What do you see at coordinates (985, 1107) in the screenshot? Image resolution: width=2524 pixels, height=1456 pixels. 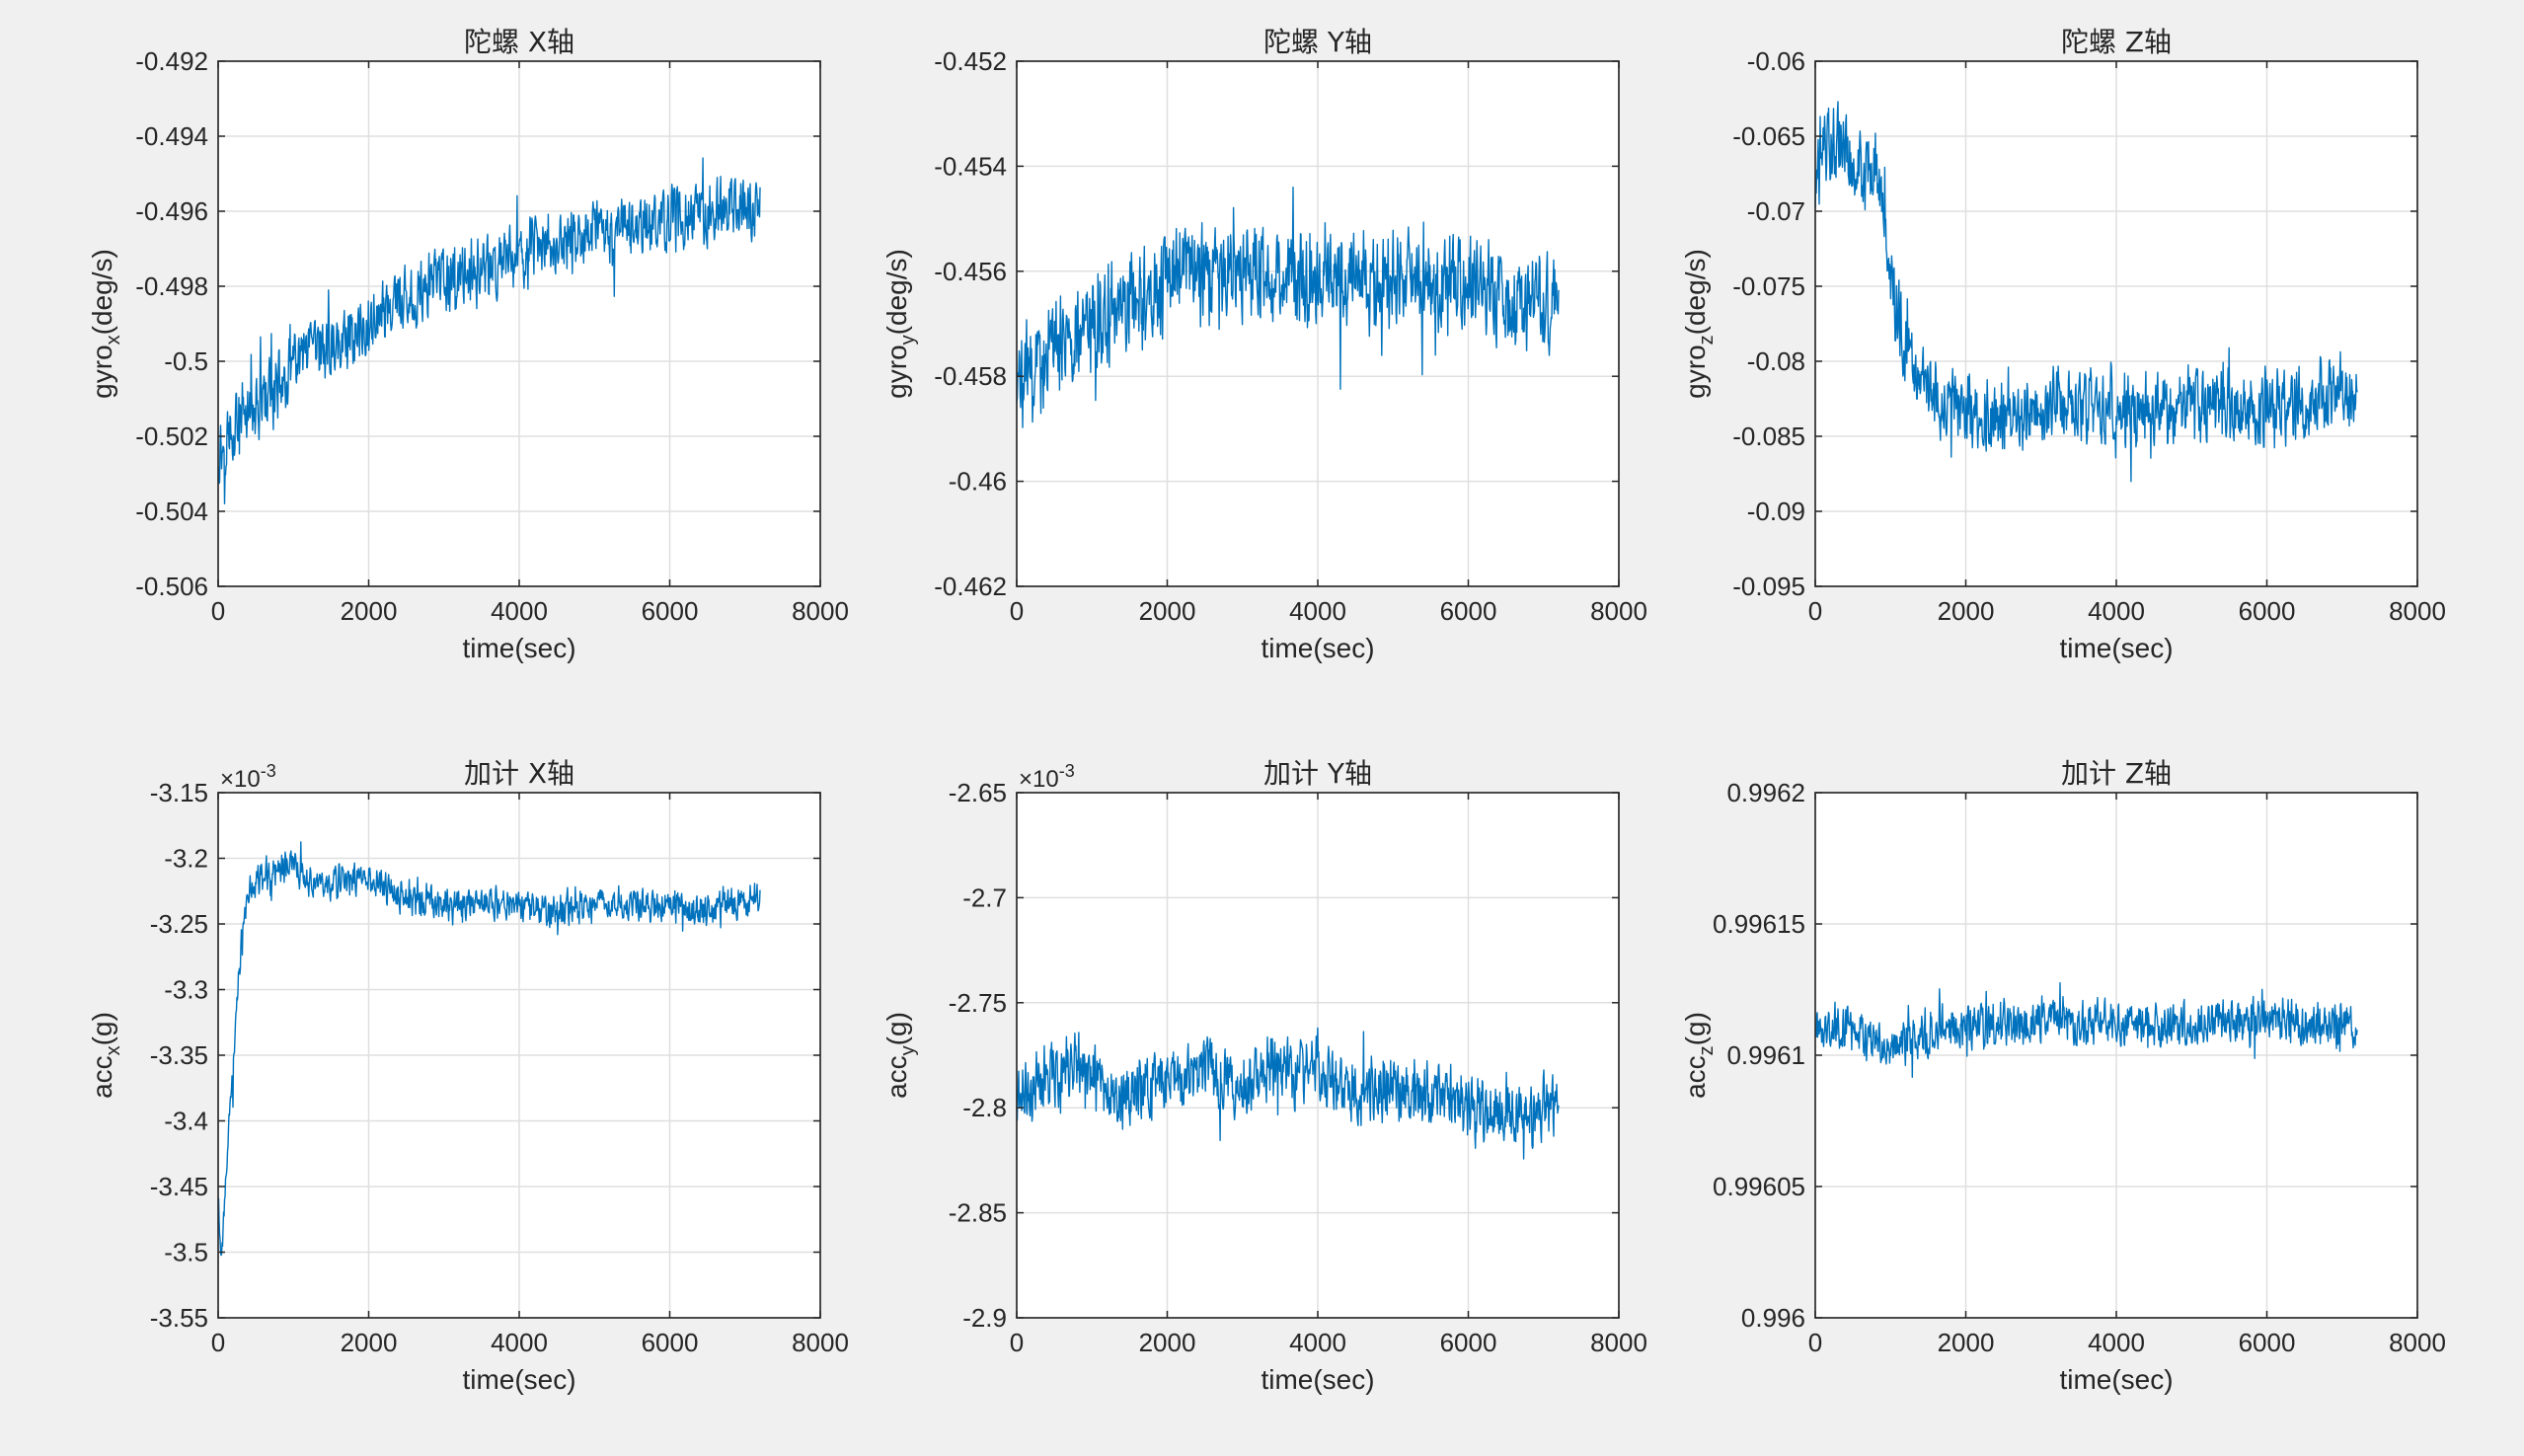 I see `y-tick-label: -2.8` at bounding box center [985, 1107].